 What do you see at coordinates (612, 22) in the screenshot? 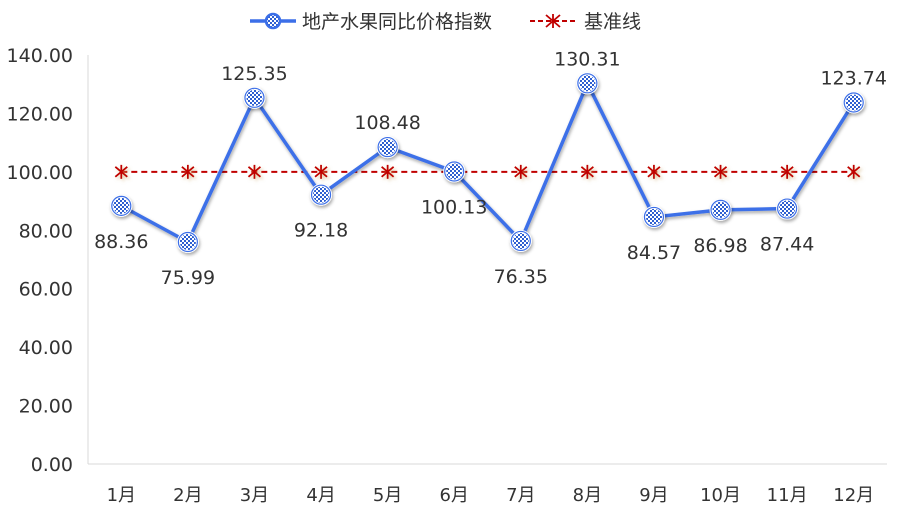
I see `legend-baseline-label: 基准线` at bounding box center [612, 22].